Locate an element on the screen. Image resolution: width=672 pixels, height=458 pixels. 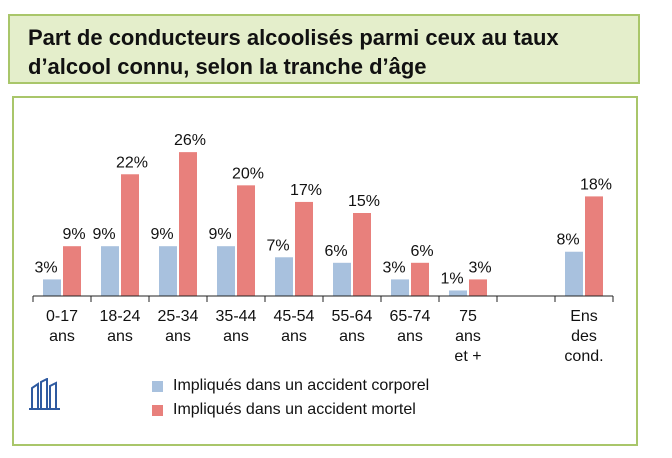
legend-swatch-mortel is located at coordinates (157, 410).